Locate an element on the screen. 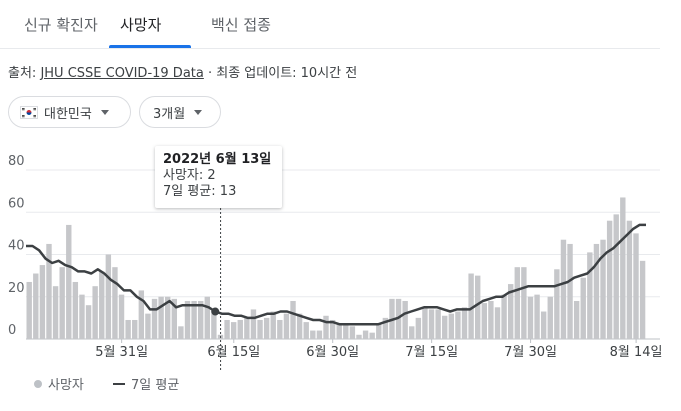 Image resolution: width=681 pixels, height=411 pixels. last-updated: · 최종 업데이트: 10시간 전 is located at coordinates (280, 73).